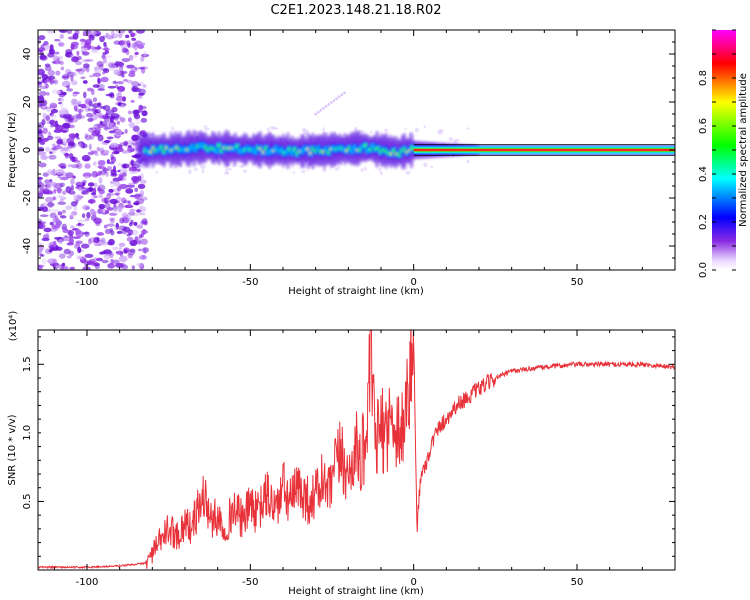 The height and width of the screenshot is (600, 750). Describe the element at coordinates (27, 433) in the screenshot. I see `snr-ytick-label: 1.0` at that location.